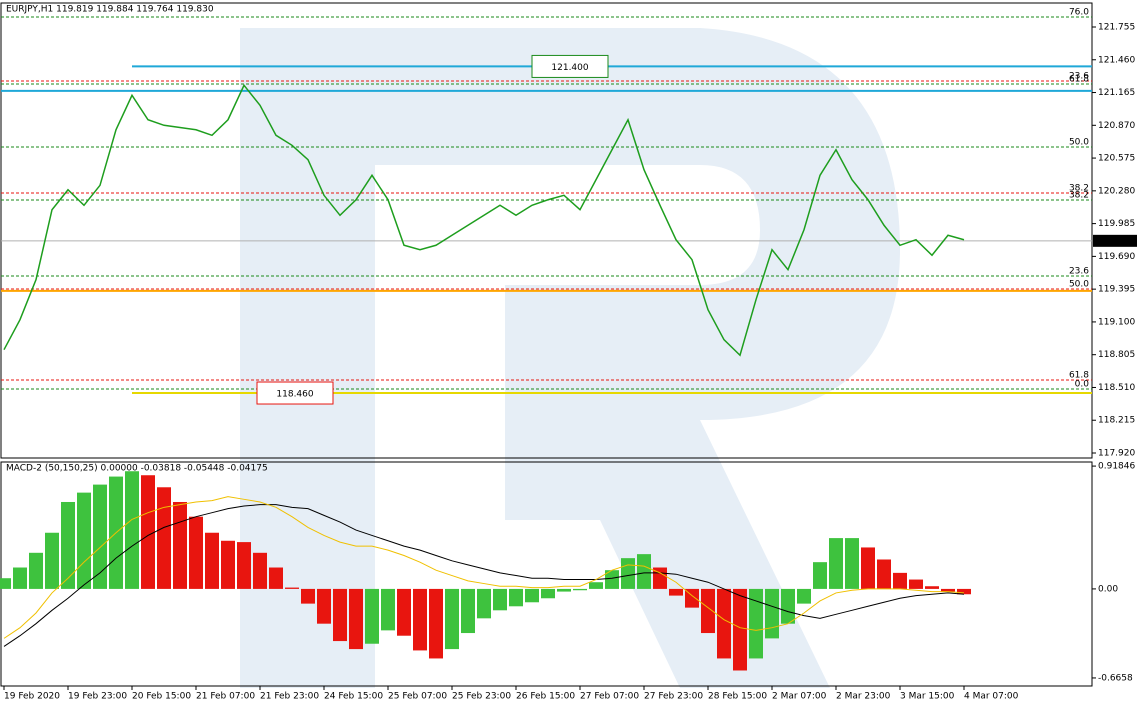  I want to click on x-tick-label: 4 Mar 07:00, so click(991, 697).